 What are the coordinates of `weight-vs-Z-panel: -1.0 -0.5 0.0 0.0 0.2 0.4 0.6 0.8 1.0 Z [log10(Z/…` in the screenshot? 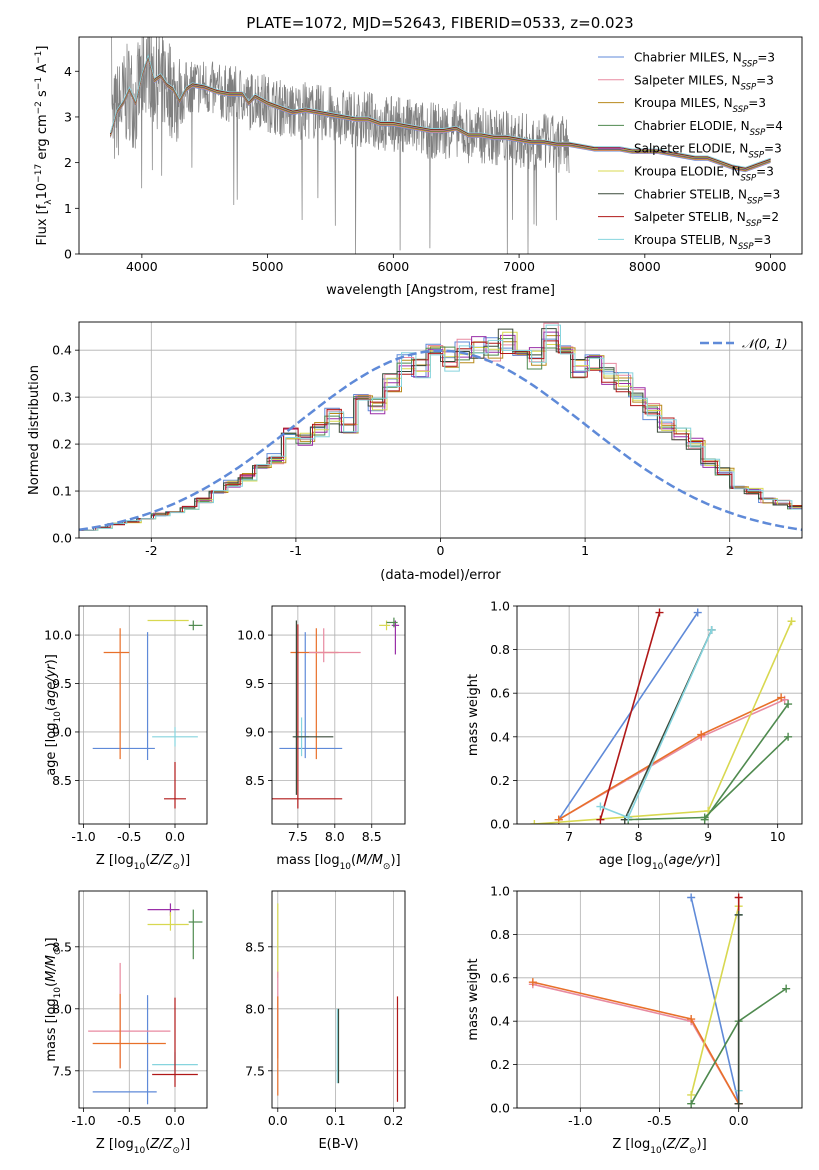 It's located at (634, 1020).